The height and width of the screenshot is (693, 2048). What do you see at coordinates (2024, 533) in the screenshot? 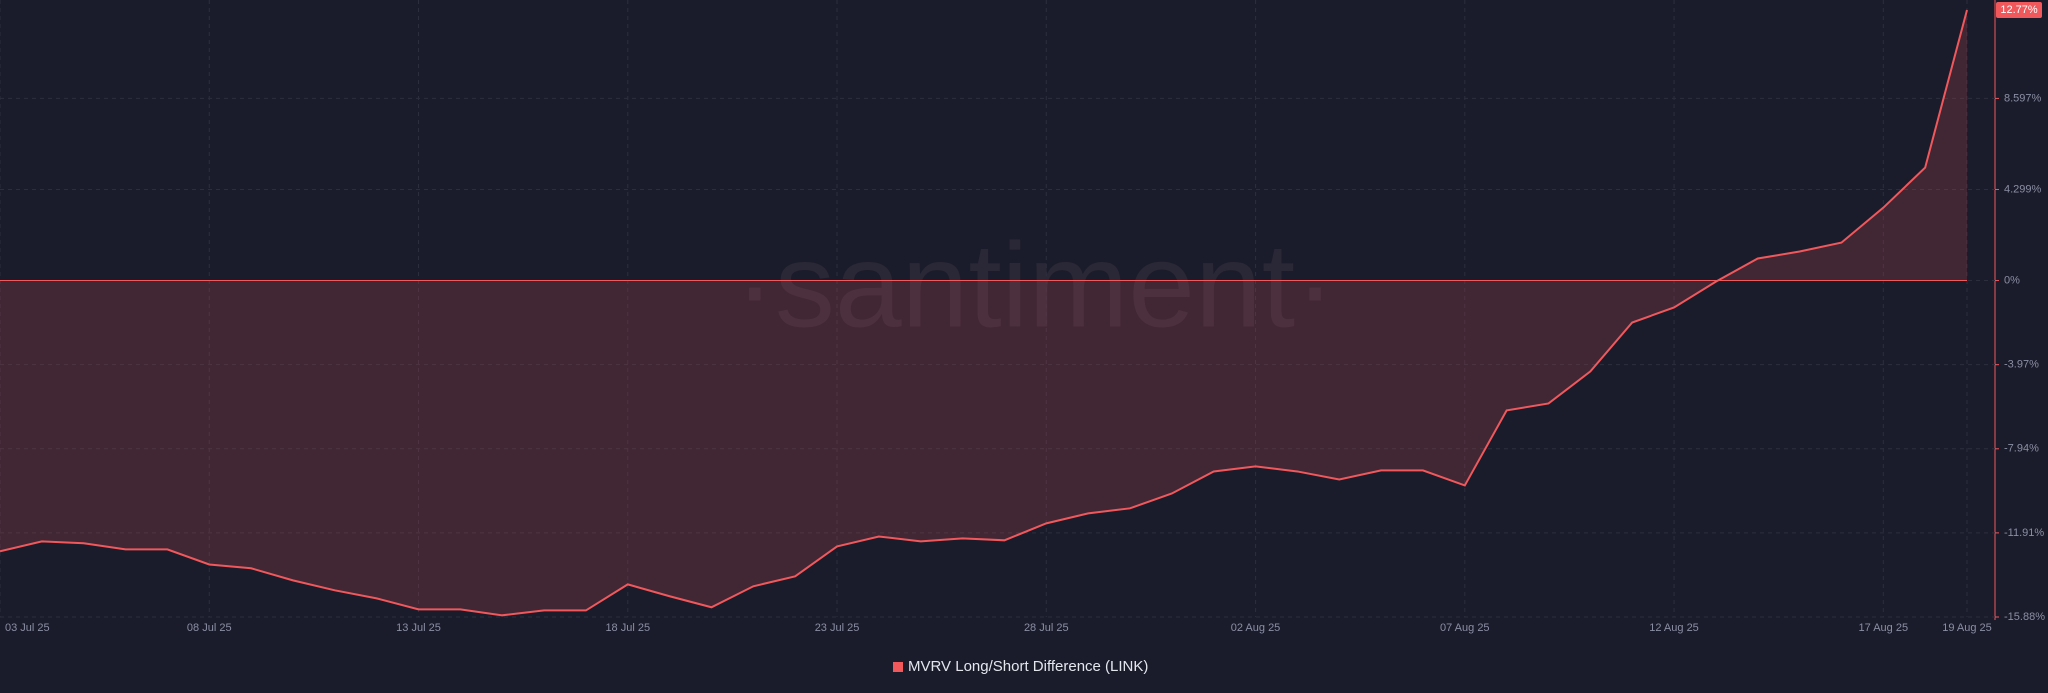
I see `y-tick-label: -11.91%` at bounding box center [2024, 533].